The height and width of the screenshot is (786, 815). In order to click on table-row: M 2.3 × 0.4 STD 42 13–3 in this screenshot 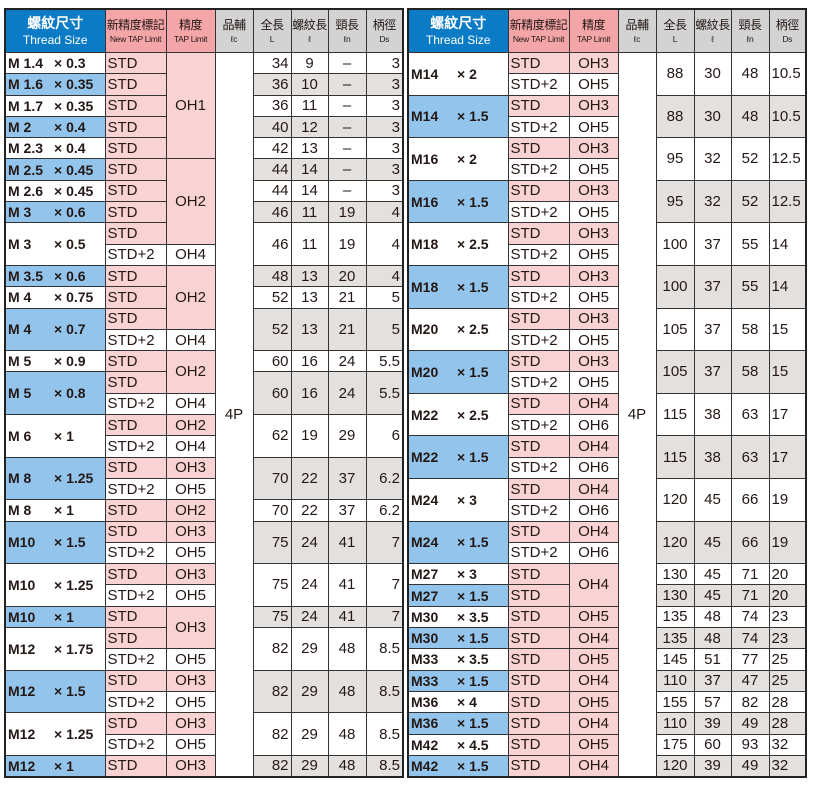, I will do `click(204, 148)`.